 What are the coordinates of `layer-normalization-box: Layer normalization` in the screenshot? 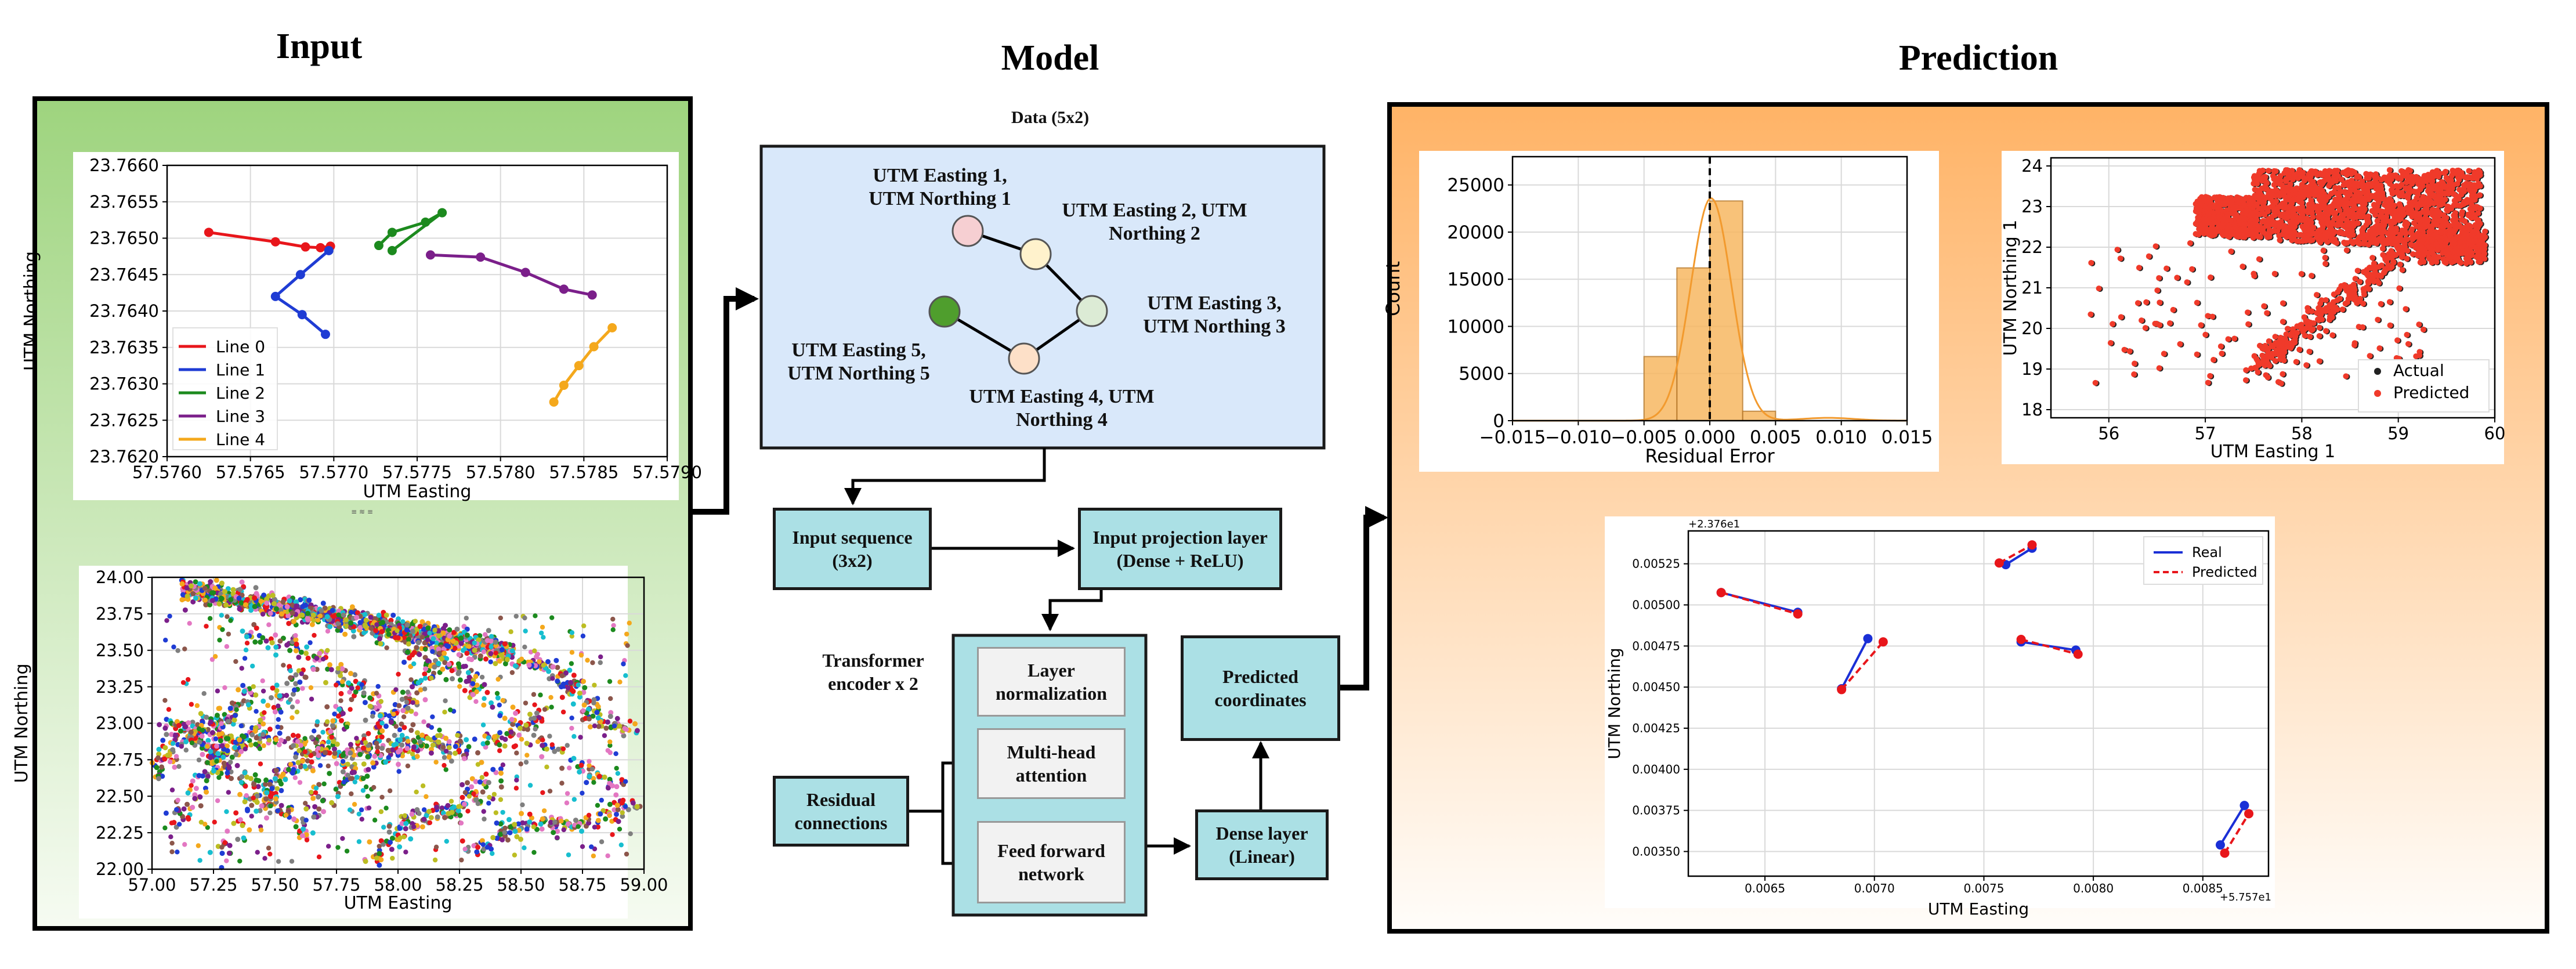 It's located at (1051, 682).